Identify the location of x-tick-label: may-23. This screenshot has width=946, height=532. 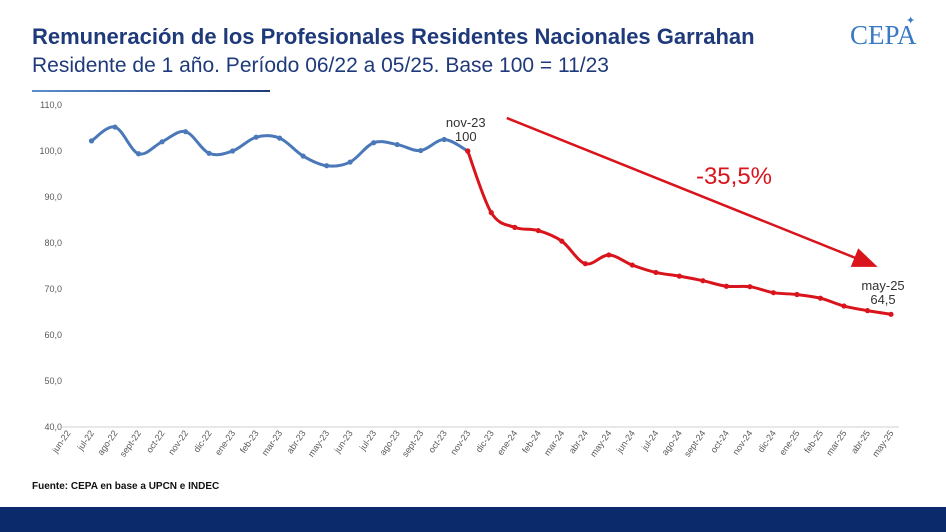
(318, 443).